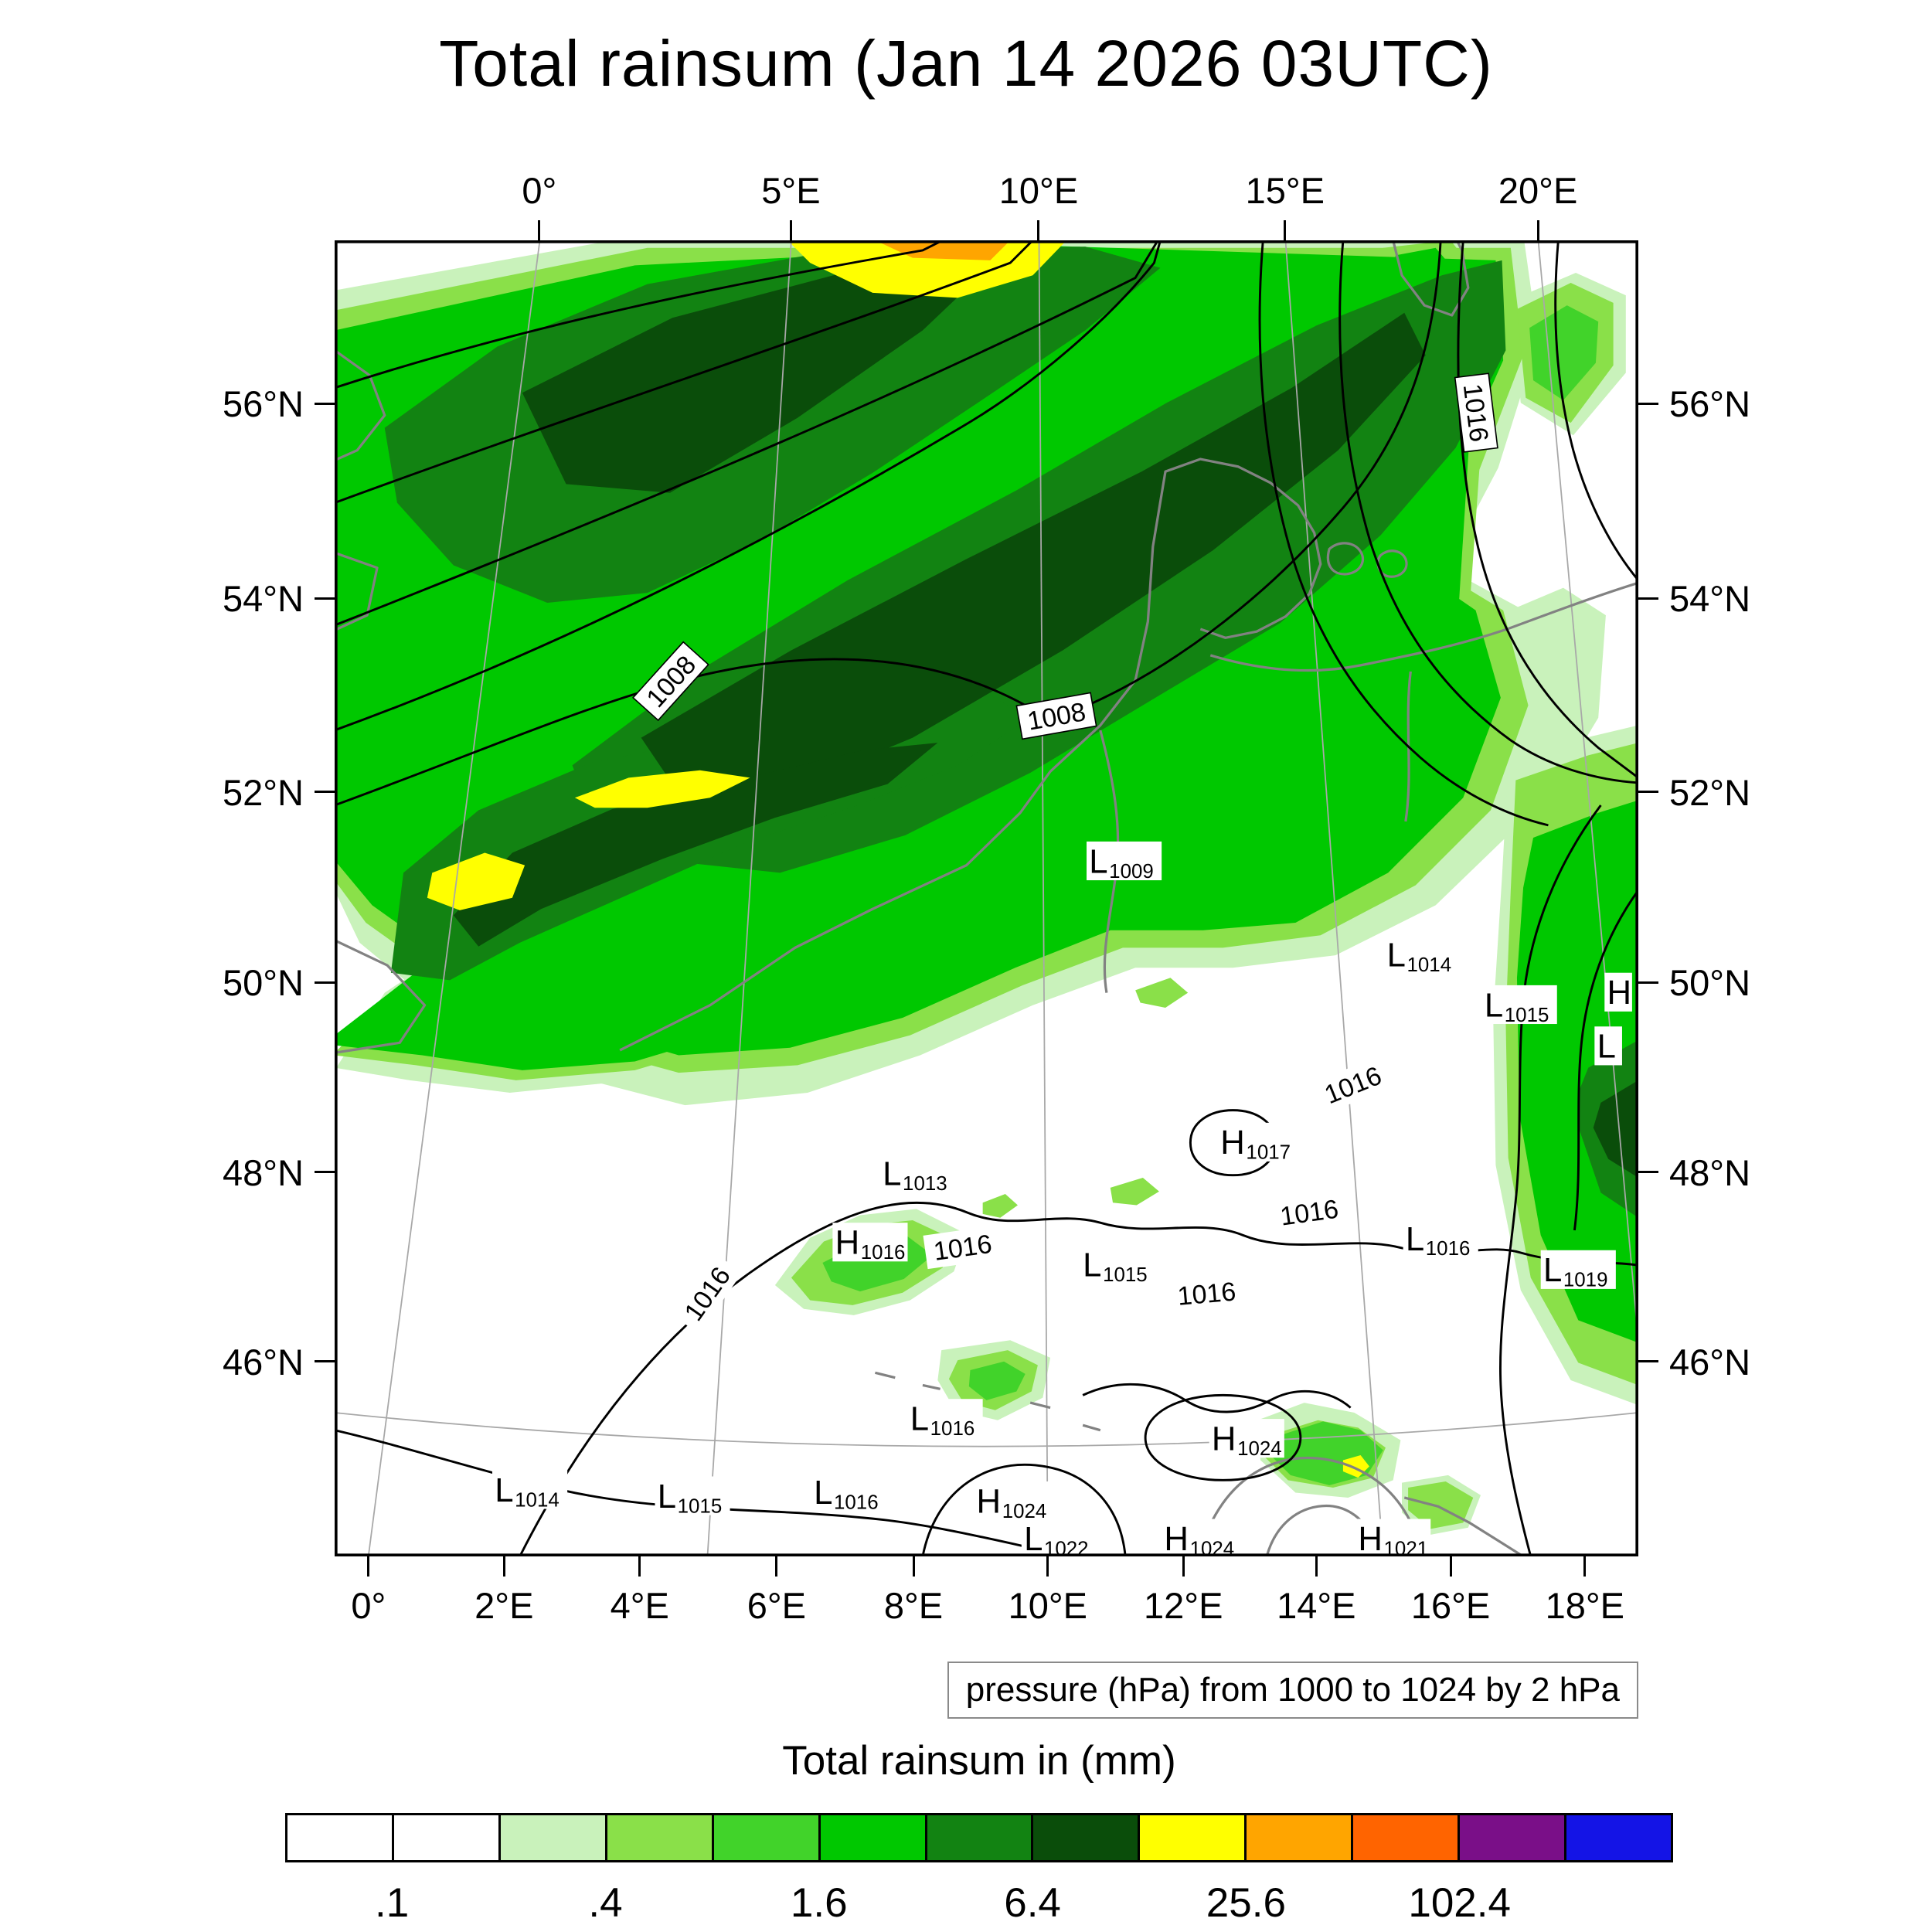 This screenshot has height=1932, width=1932. Describe the element at coordinates (1033, 1903) in the screenshot. I see `colorbar-tick-label: 6.4` at that location.